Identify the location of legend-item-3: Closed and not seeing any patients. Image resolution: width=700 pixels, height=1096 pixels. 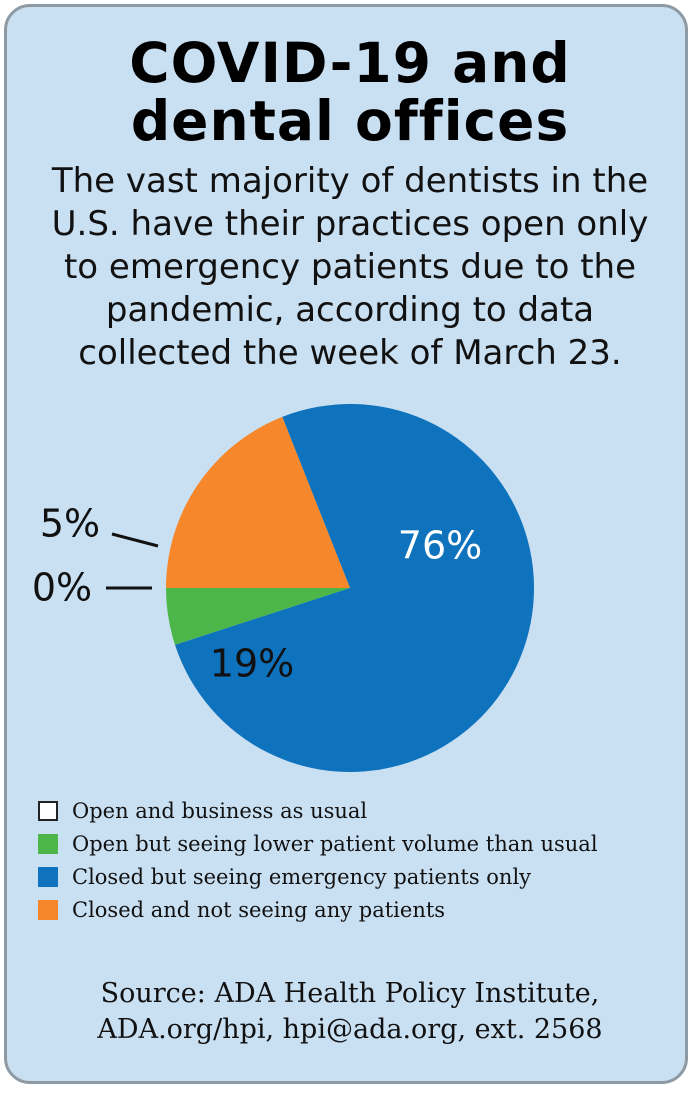
(363, 910).